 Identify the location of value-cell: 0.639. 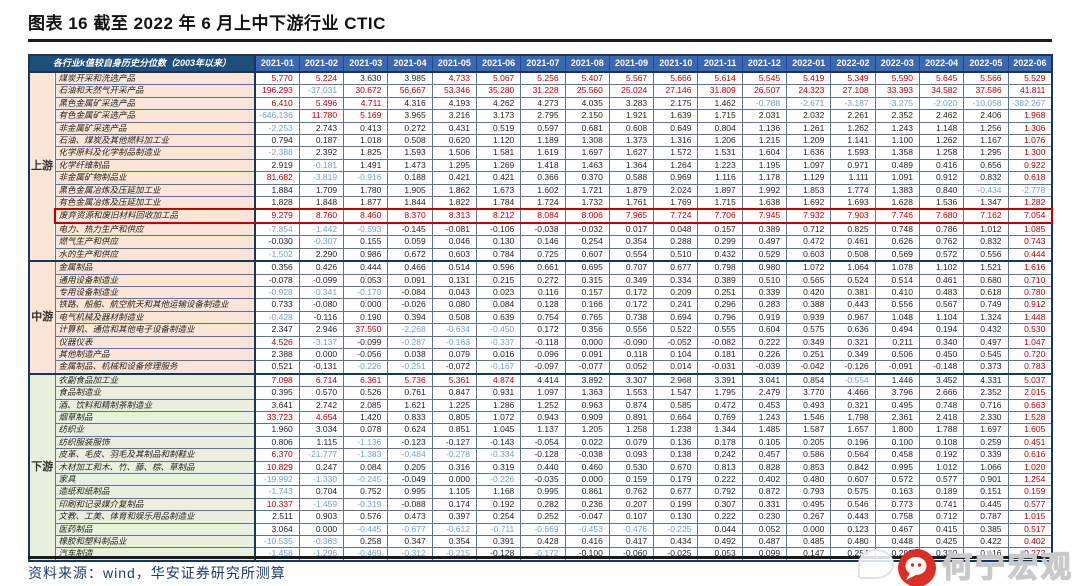
(498, 317).